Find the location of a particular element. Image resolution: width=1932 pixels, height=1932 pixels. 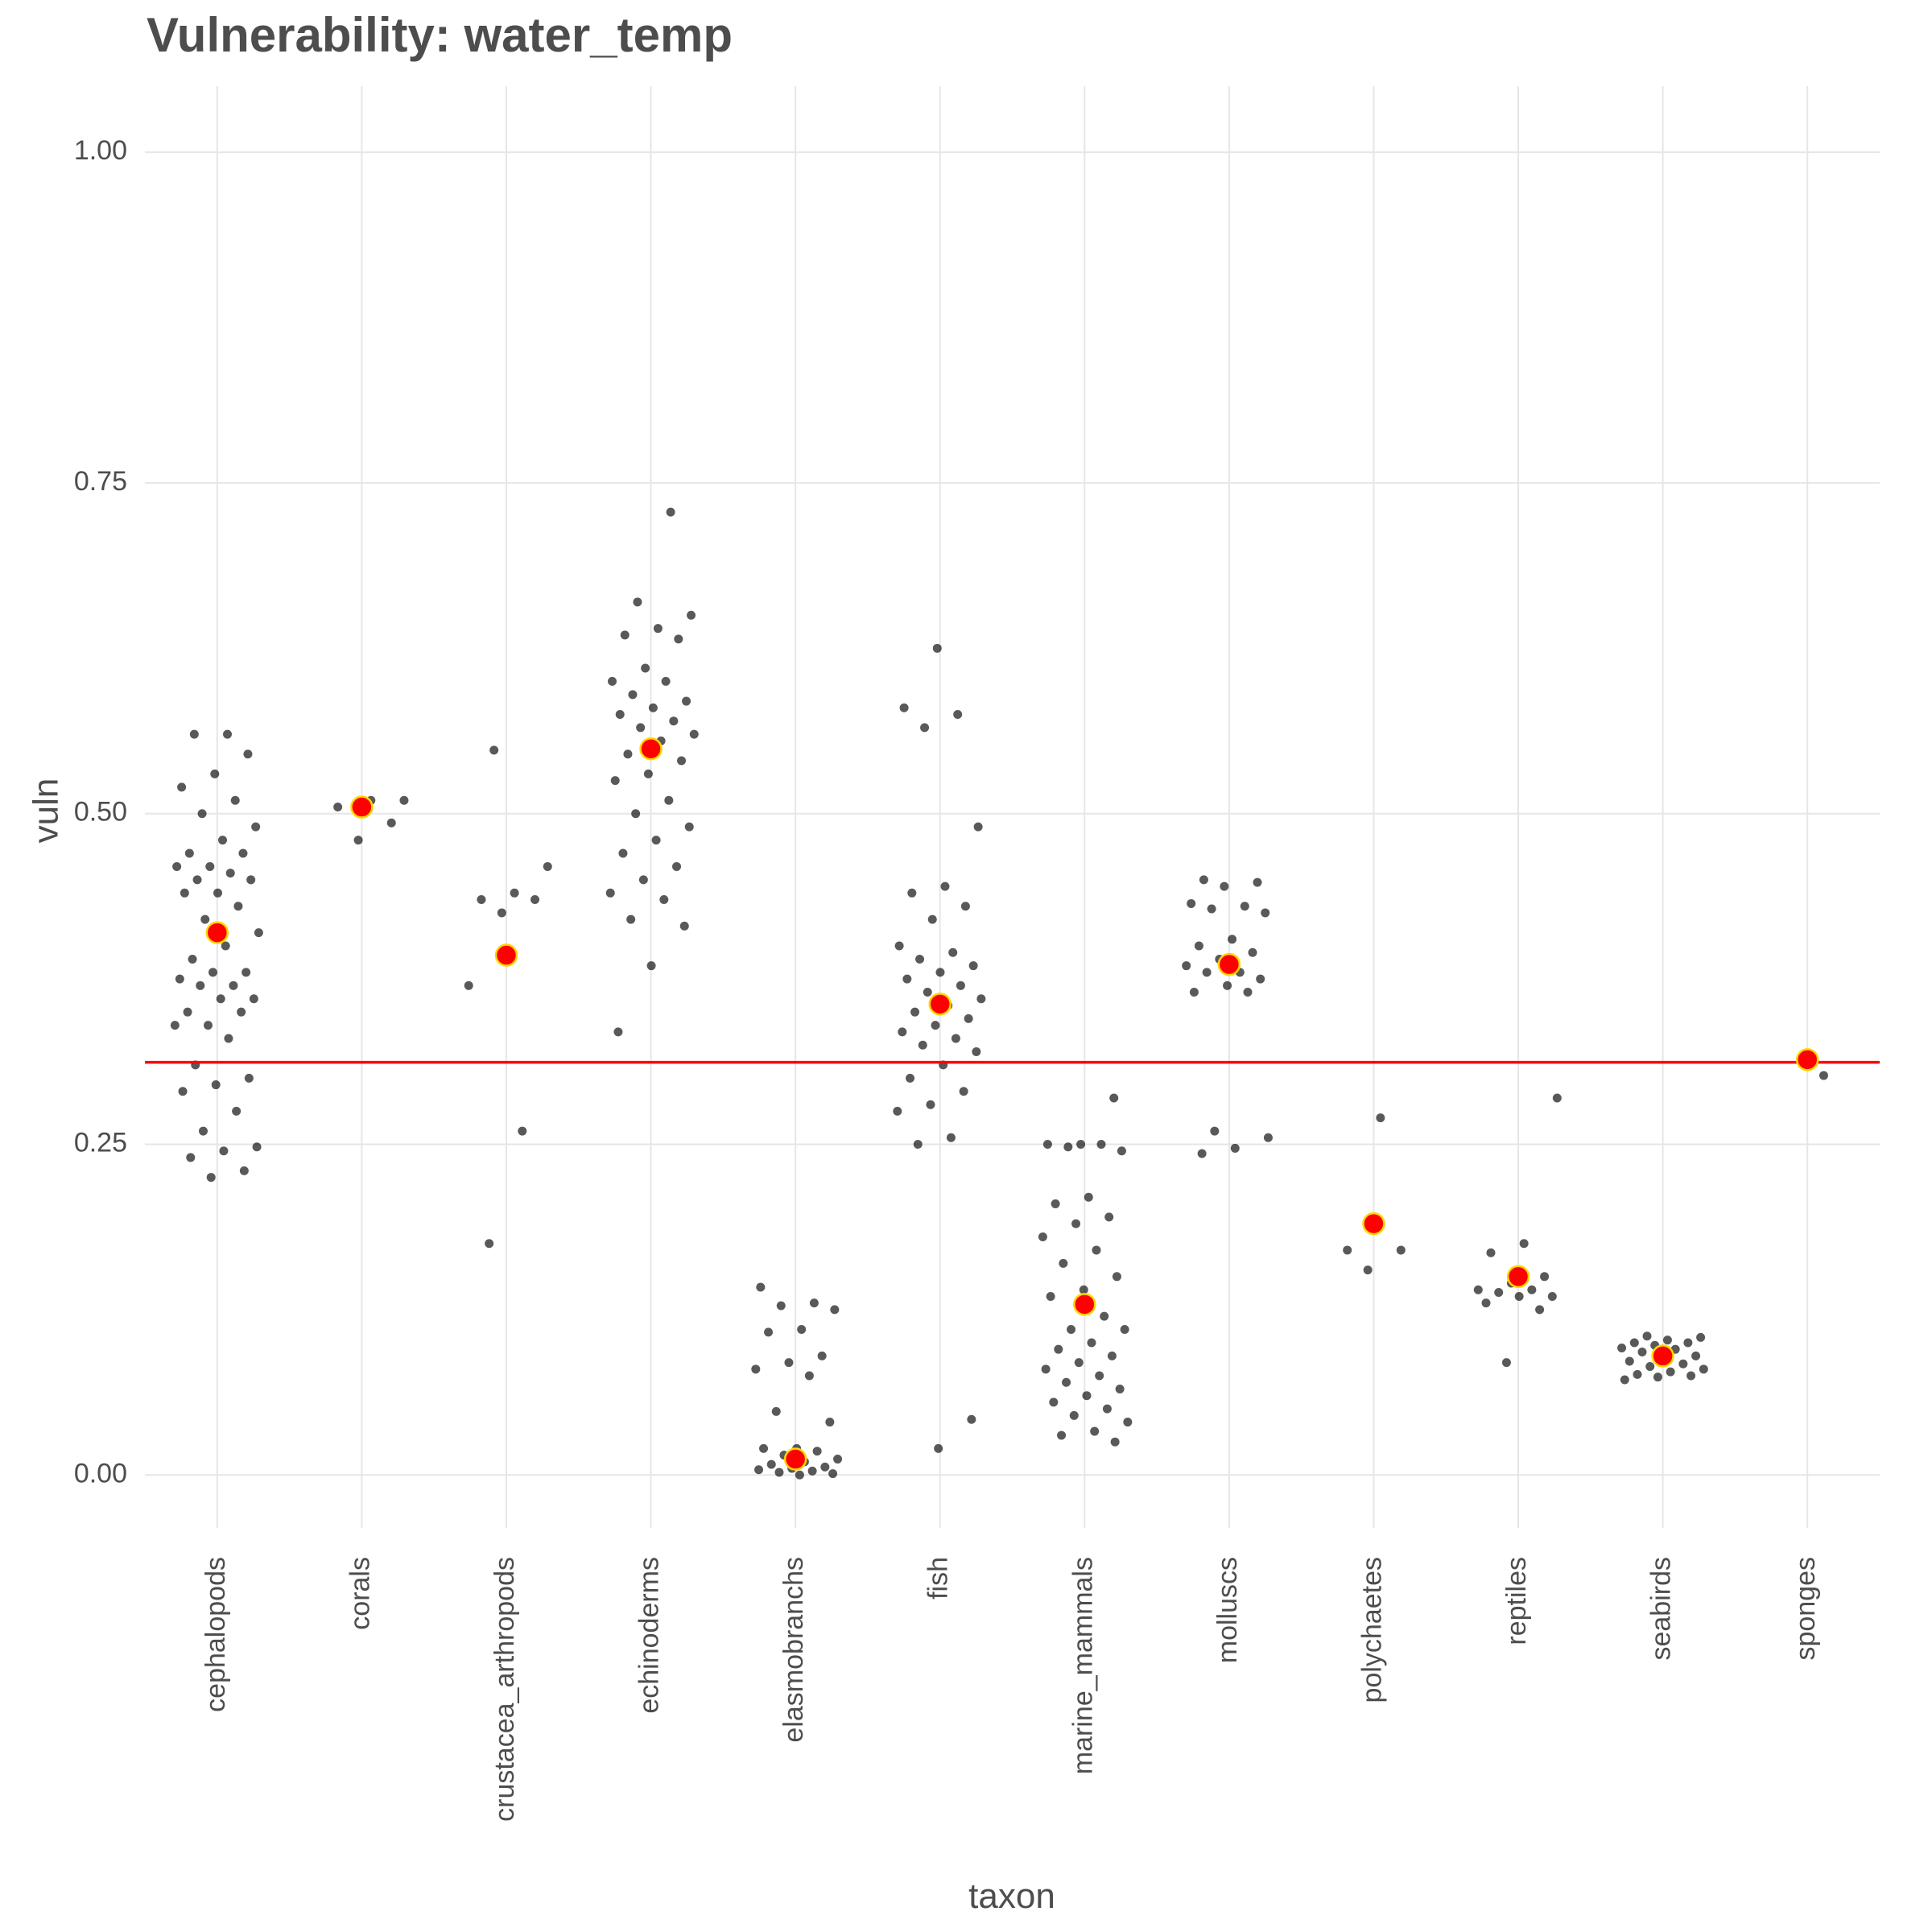

chart-title: Vulnerability: water_temp is located at coordinates (440, 35).